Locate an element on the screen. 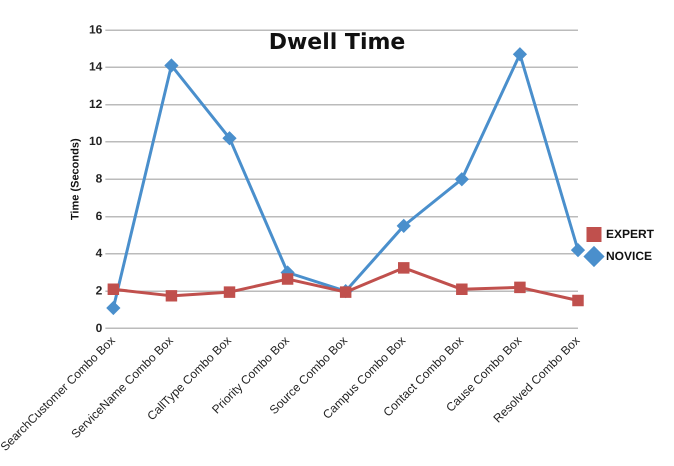  y-axis-title: Time (Seconds) is located at coordinates (75, 179).